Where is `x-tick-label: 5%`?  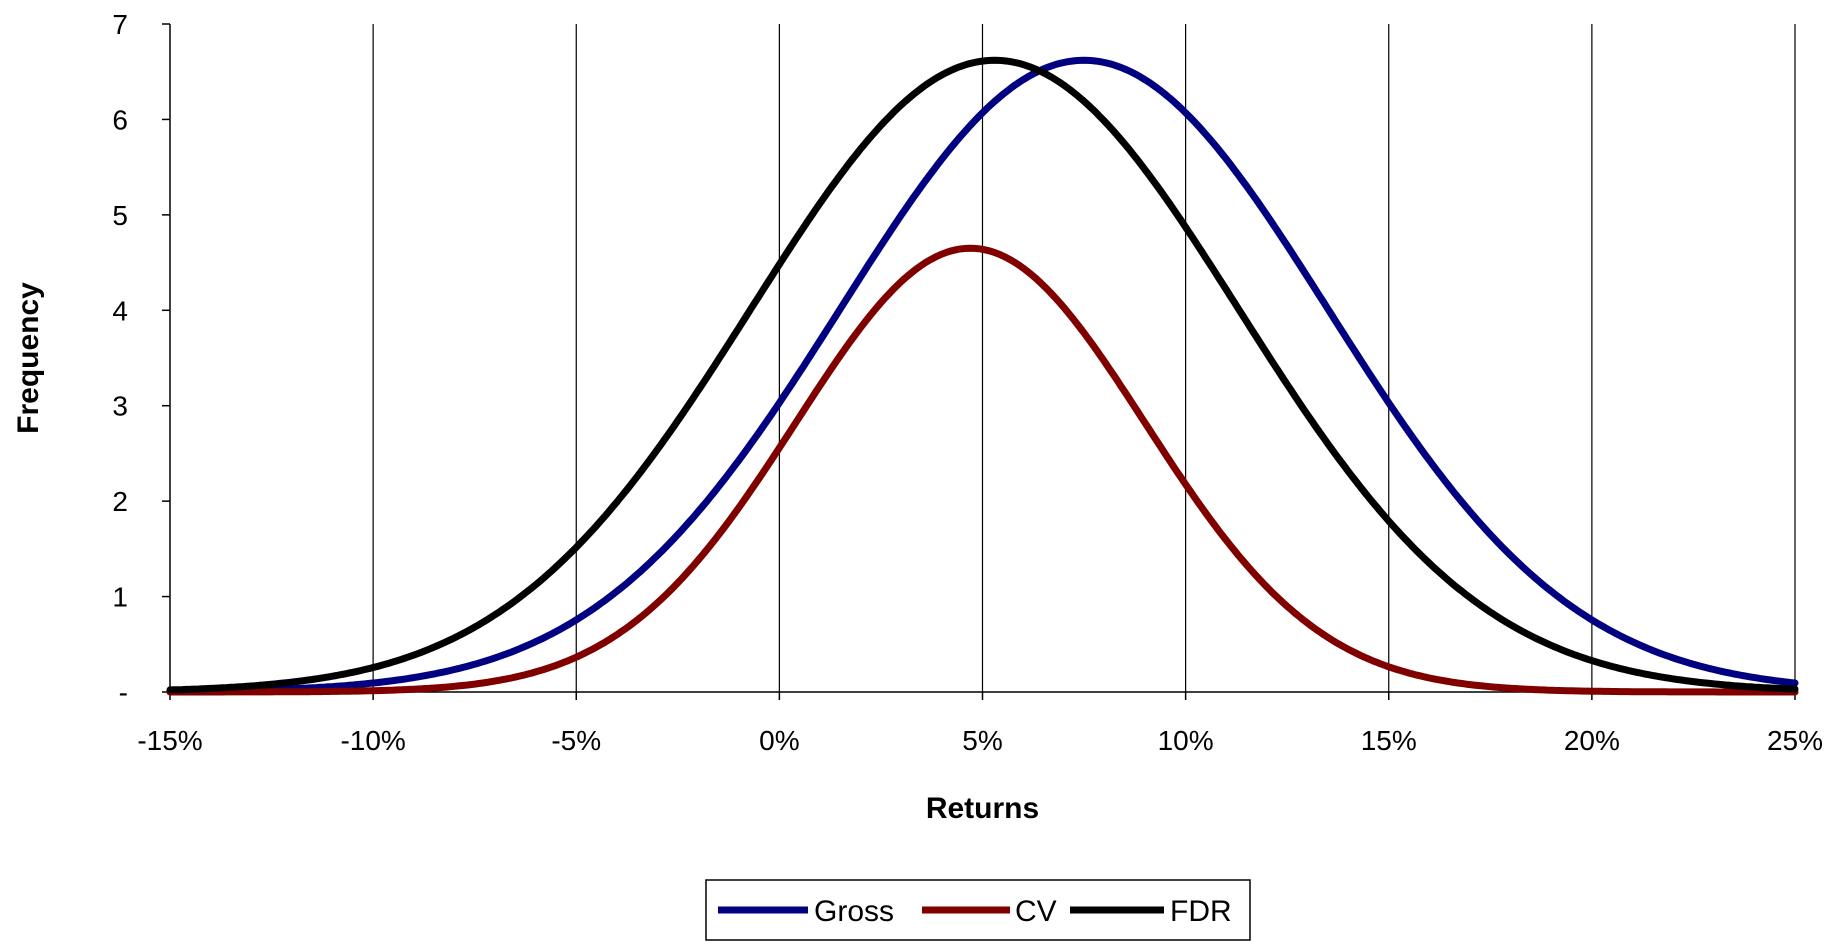 x-tick-label: 5% is located at coordinates (982, 740).